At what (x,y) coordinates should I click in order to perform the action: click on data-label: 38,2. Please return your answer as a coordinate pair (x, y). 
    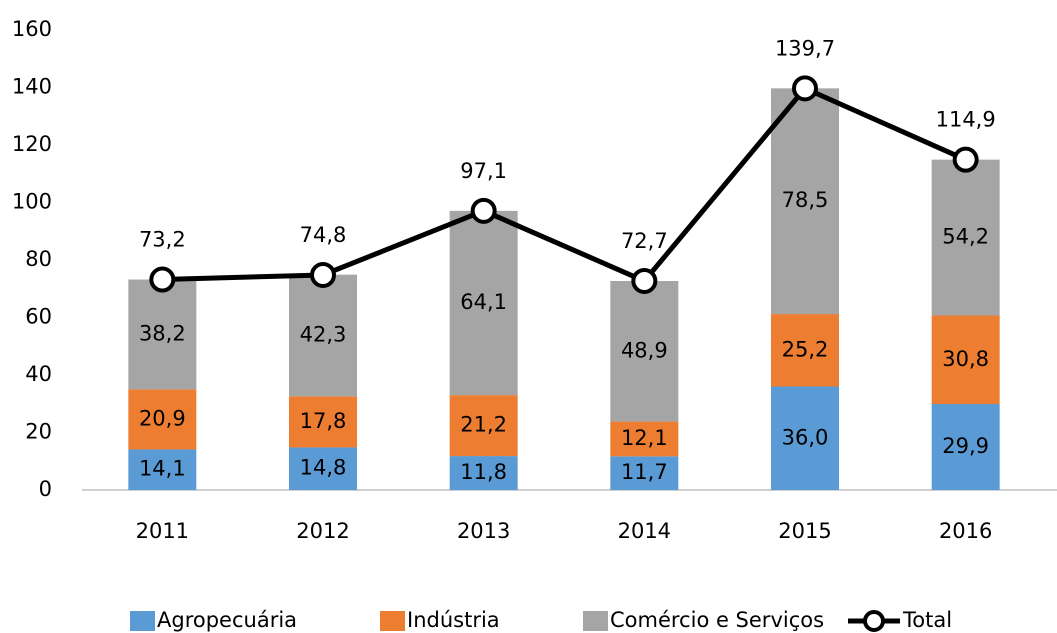
    Looking at the image, I should click on (162, 333).